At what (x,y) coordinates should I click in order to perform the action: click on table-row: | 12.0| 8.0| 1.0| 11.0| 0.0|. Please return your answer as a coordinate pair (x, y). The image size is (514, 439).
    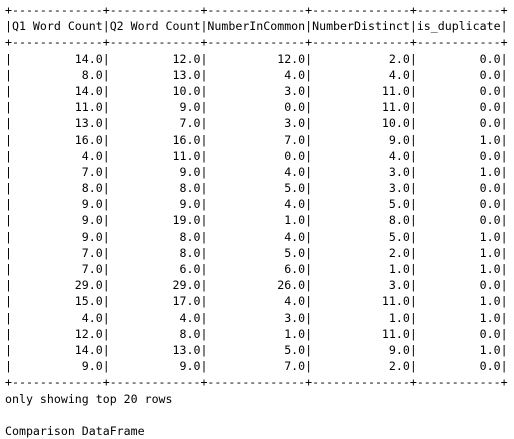
    Looking at the image, I should click on (256, 333).